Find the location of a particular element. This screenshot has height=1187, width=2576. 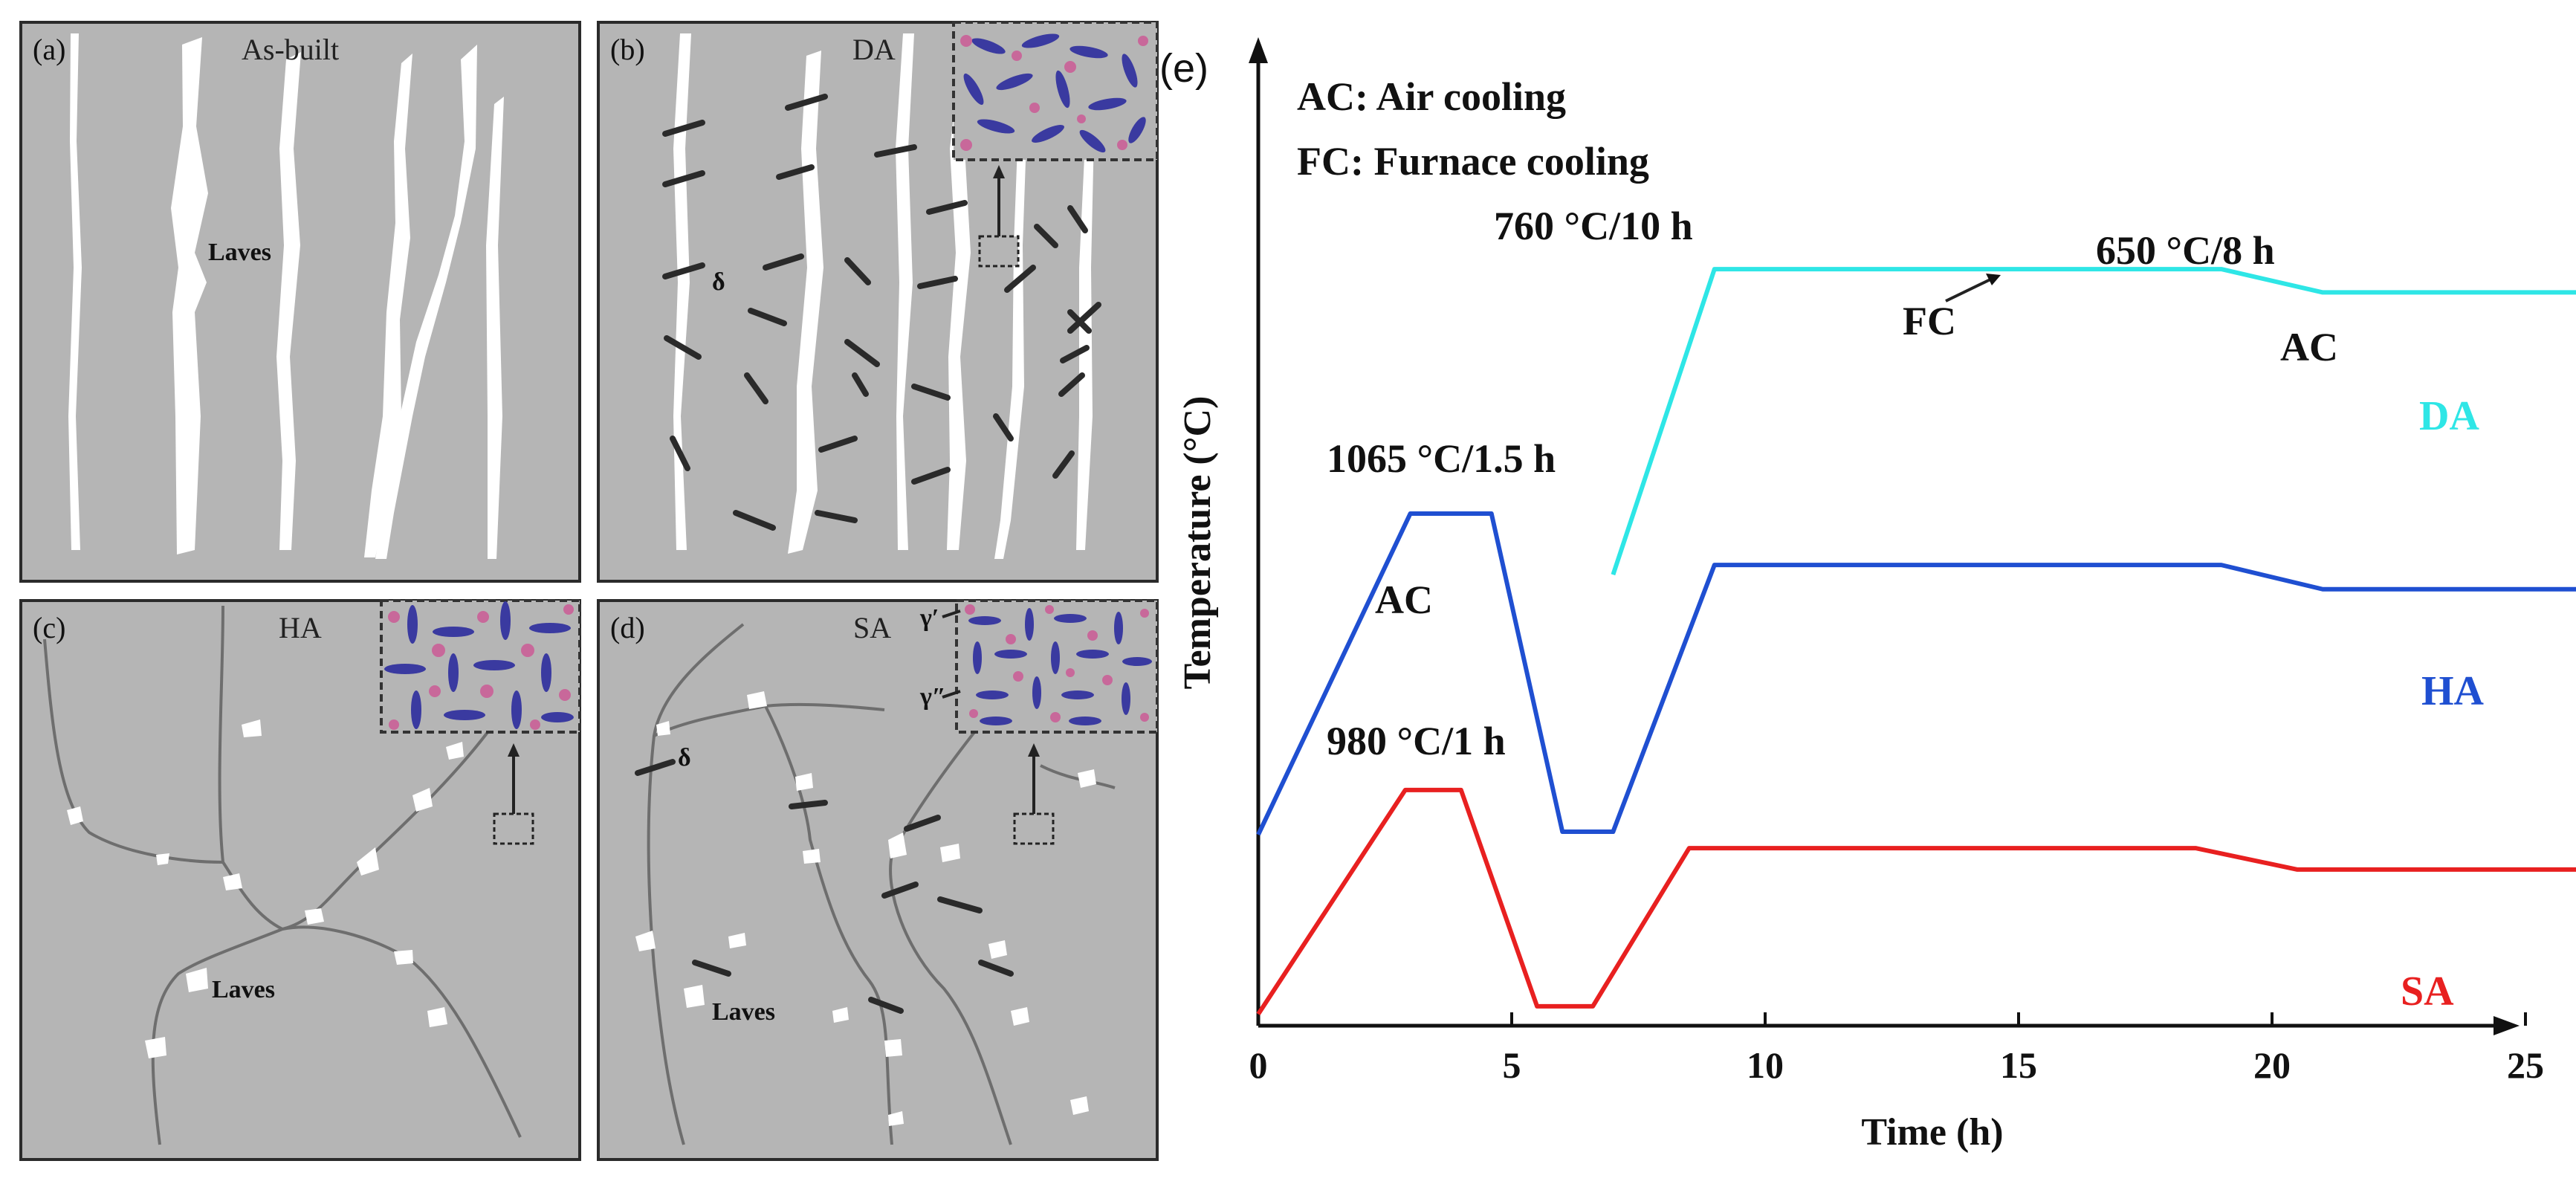

panel-d-zoom-arrowhead is located at coordinates (1034, 750).